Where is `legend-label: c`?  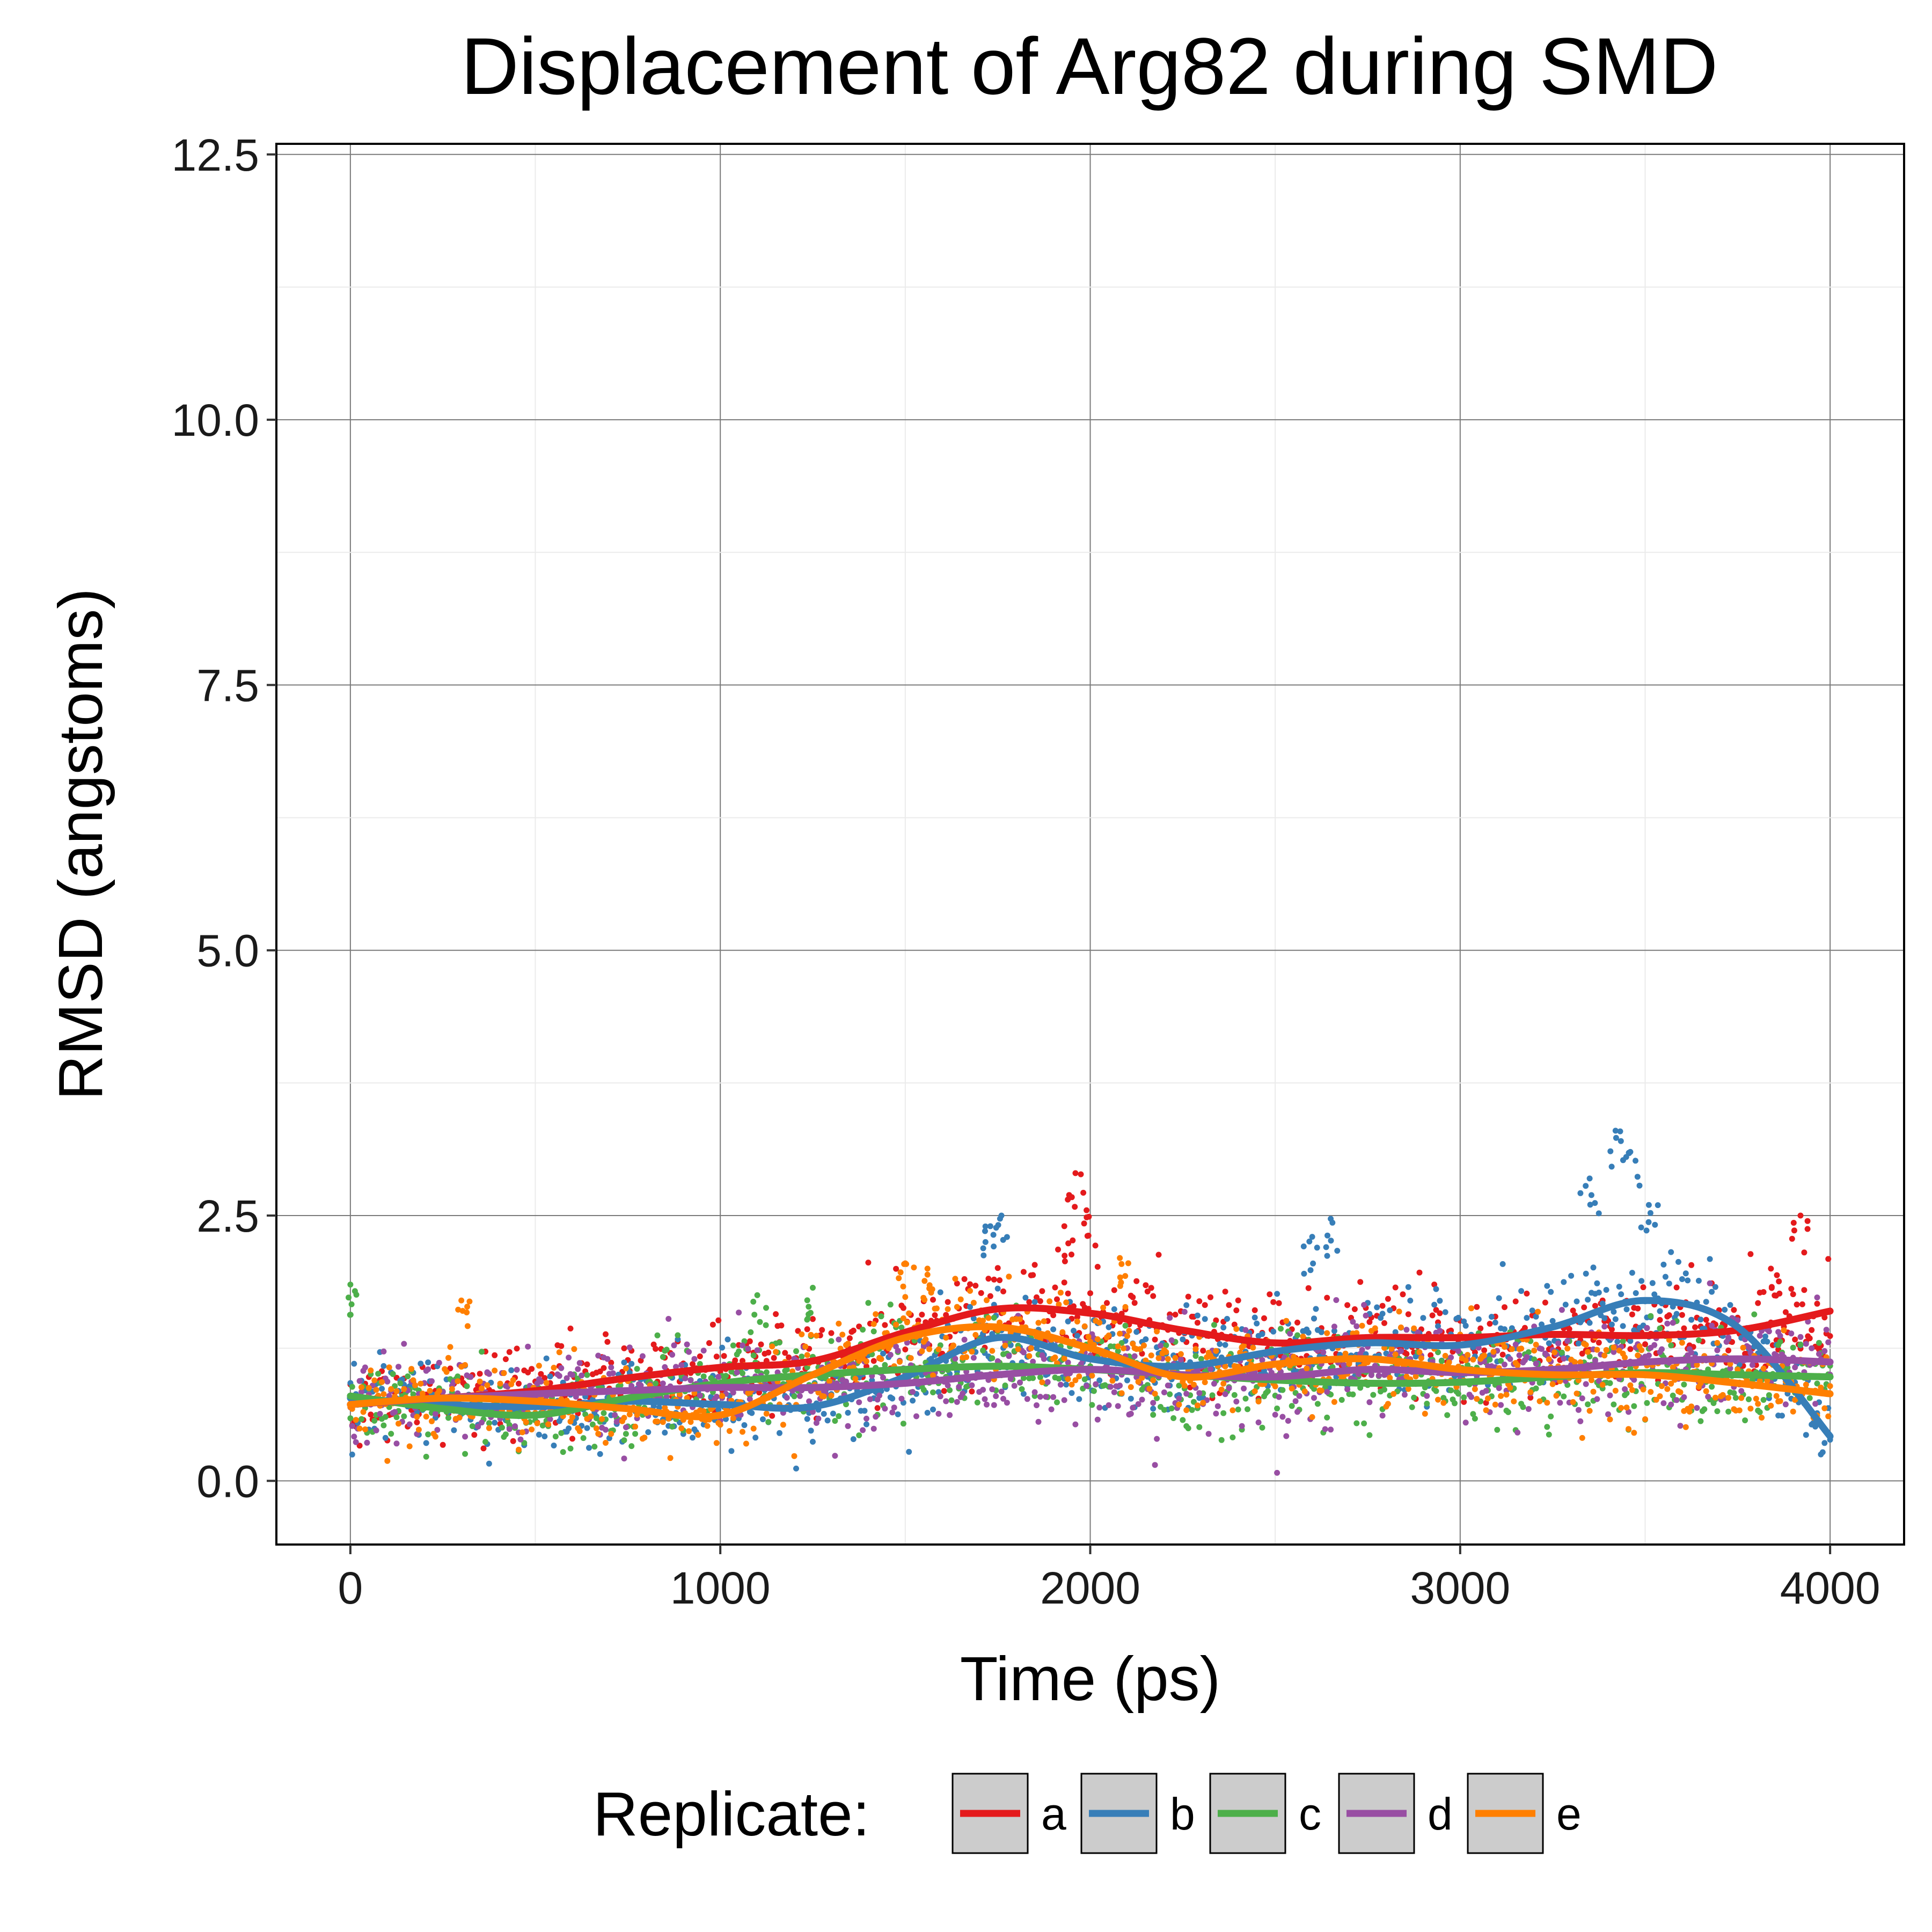
legend-label: c is located at coordinates (1310, 1814).